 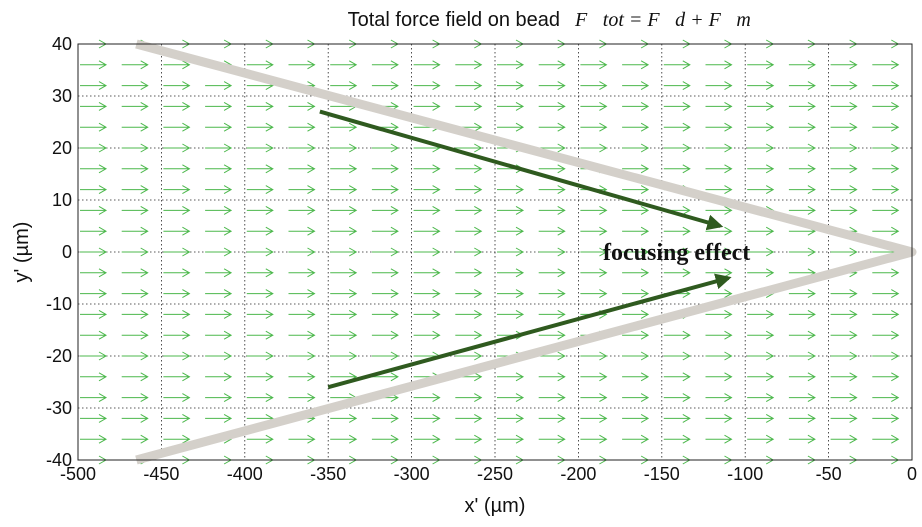 I want to click on x-tick-label: -100, so click(x=745, y=474).